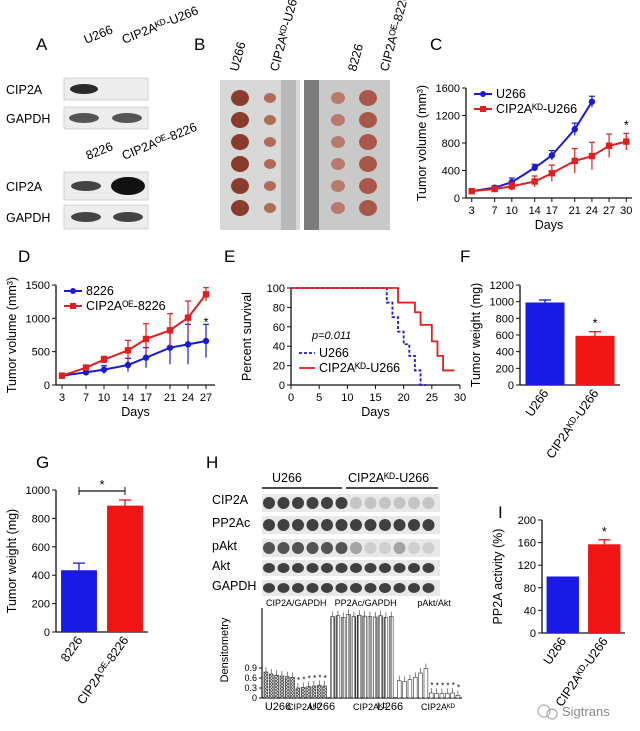  I want to click on watermark: Sigtrans, so click(573, 712).